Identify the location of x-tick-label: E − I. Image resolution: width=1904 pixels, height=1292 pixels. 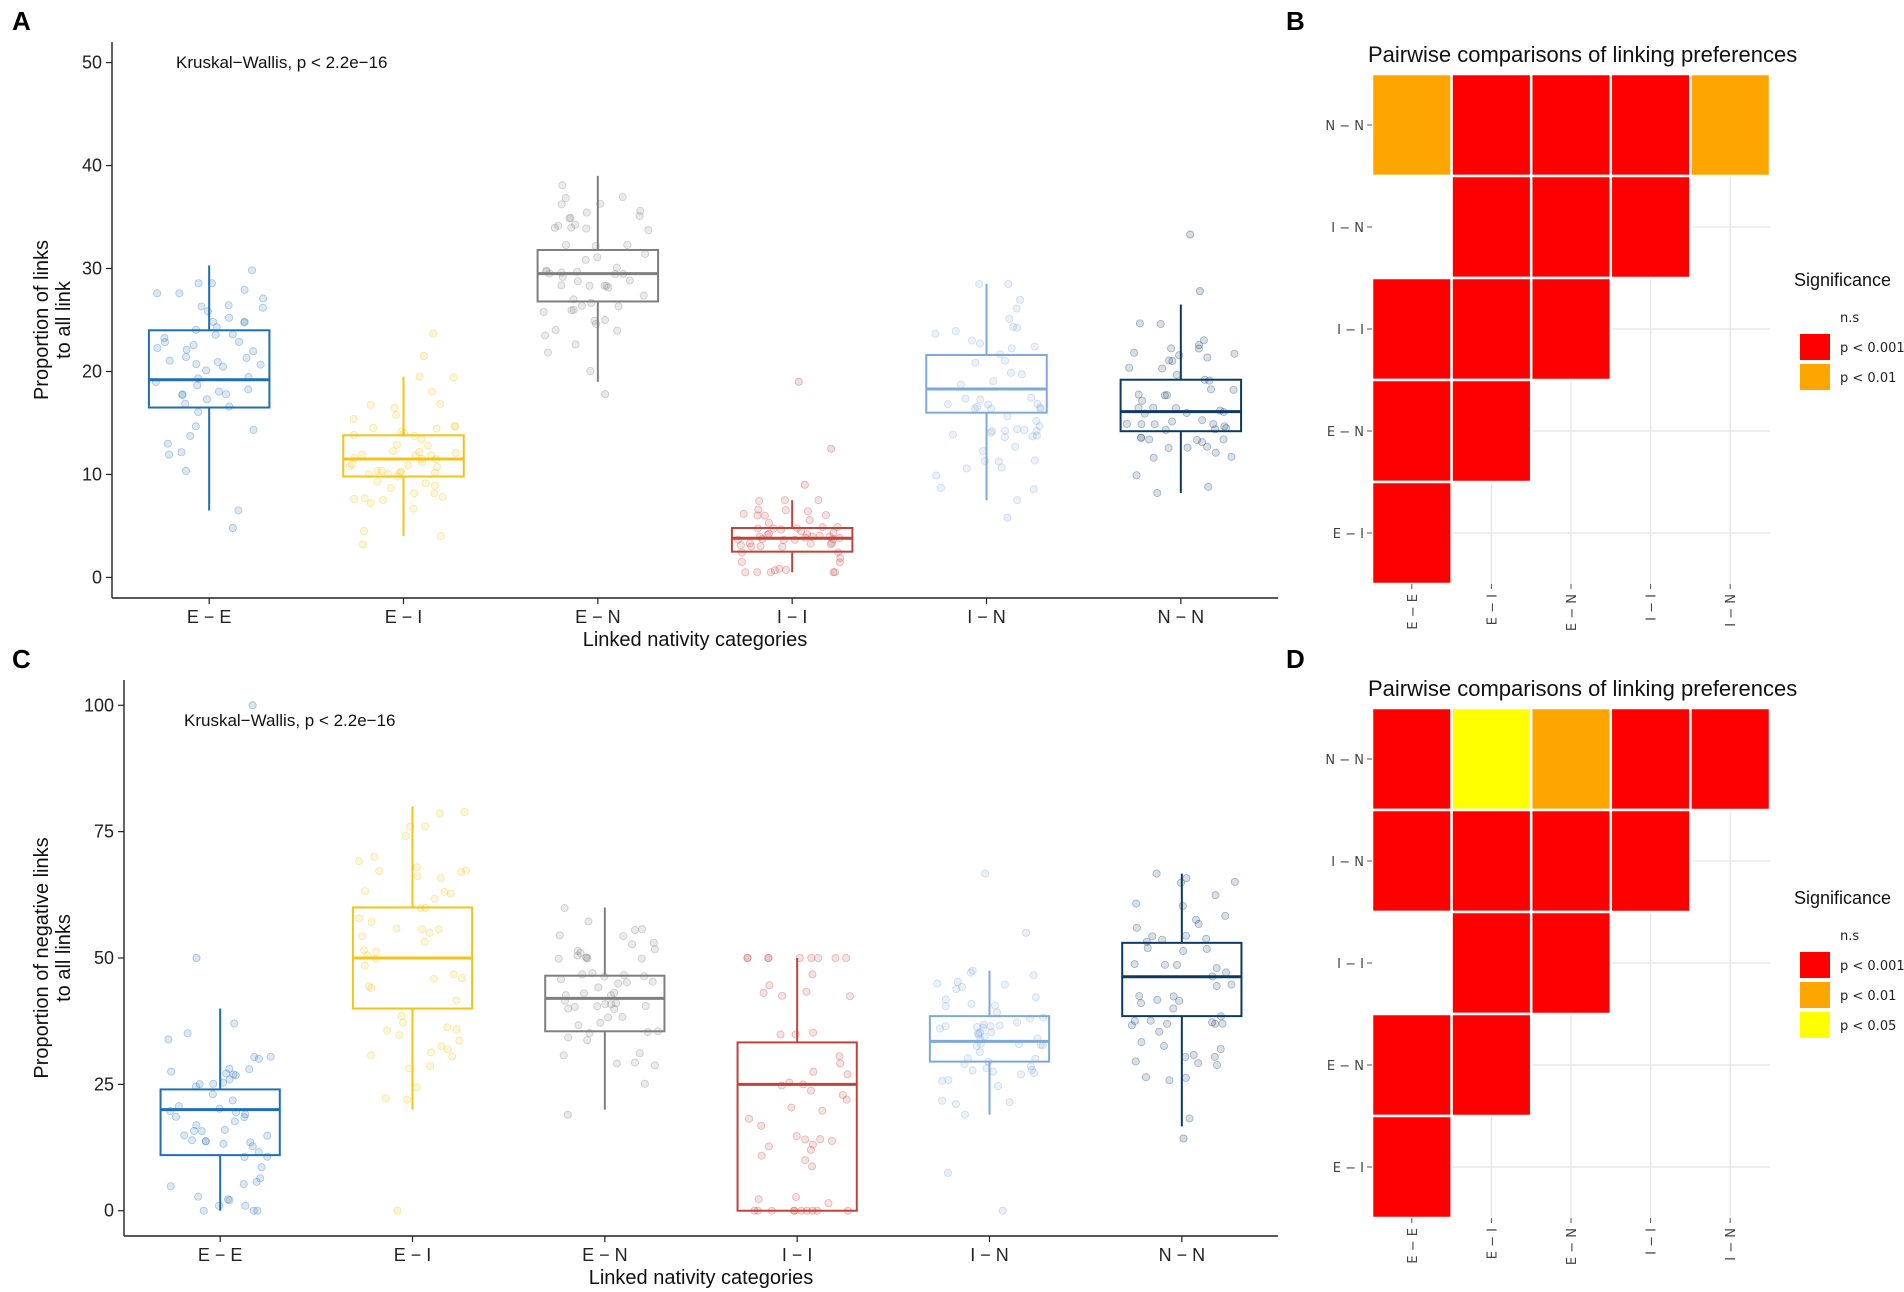
(413, 1255).